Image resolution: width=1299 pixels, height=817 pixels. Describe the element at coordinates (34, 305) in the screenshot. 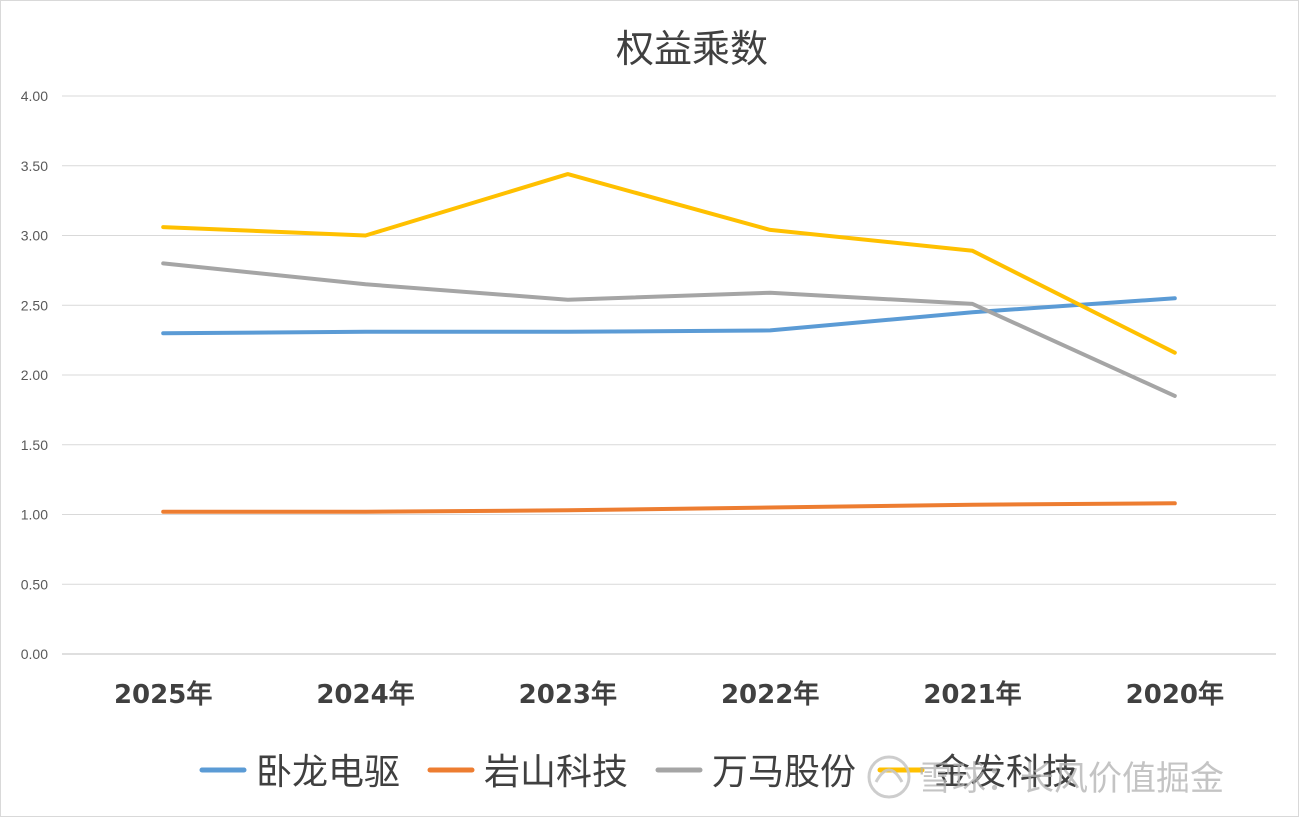

I see `y-tick-label: 2.50` at that location.